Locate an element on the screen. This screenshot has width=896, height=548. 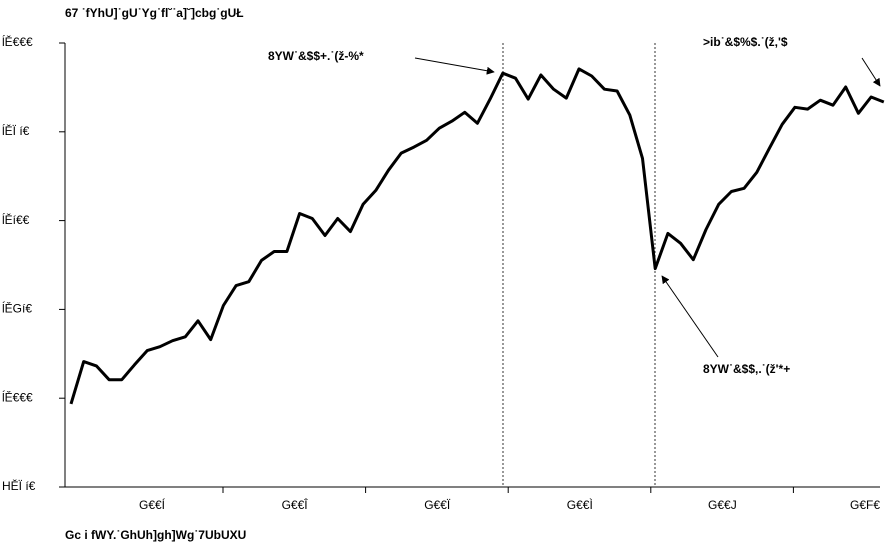
source-note: Gc i fWY.˙GhUh]gh]Wg˙7UbUXU is located at coordinates (155, 535).